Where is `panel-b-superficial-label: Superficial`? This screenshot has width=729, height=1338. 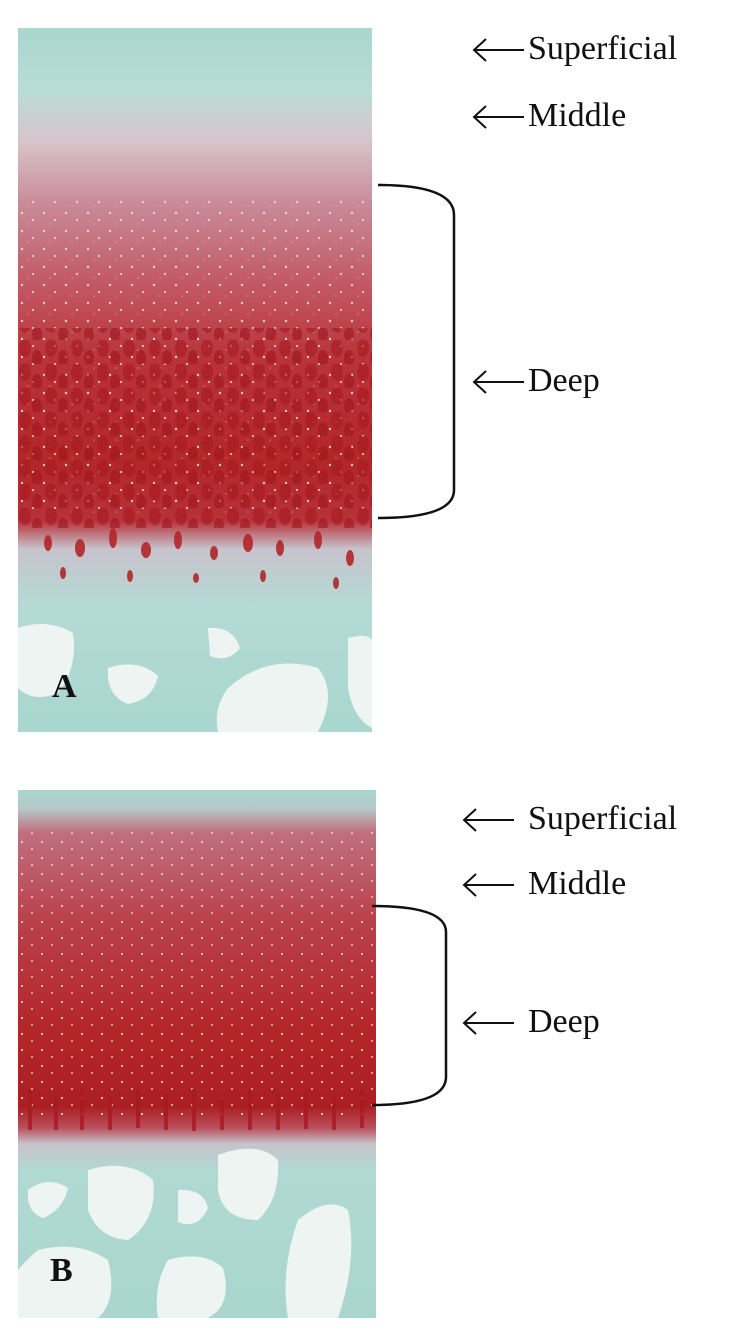 panel-b-superficial-label: Superficial is located at coordinates (603, 818).